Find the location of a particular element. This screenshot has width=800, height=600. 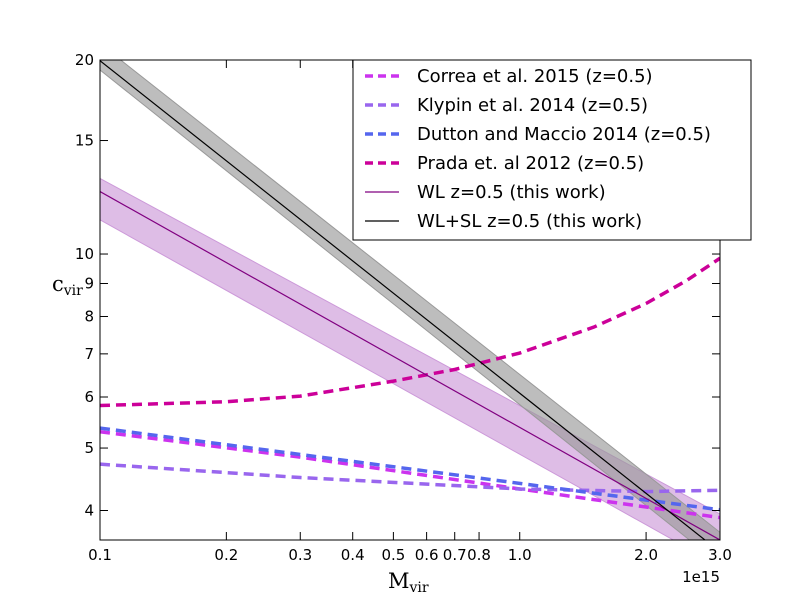

x-multiplier-label: 1e15 is located at coordinates (701, 577).